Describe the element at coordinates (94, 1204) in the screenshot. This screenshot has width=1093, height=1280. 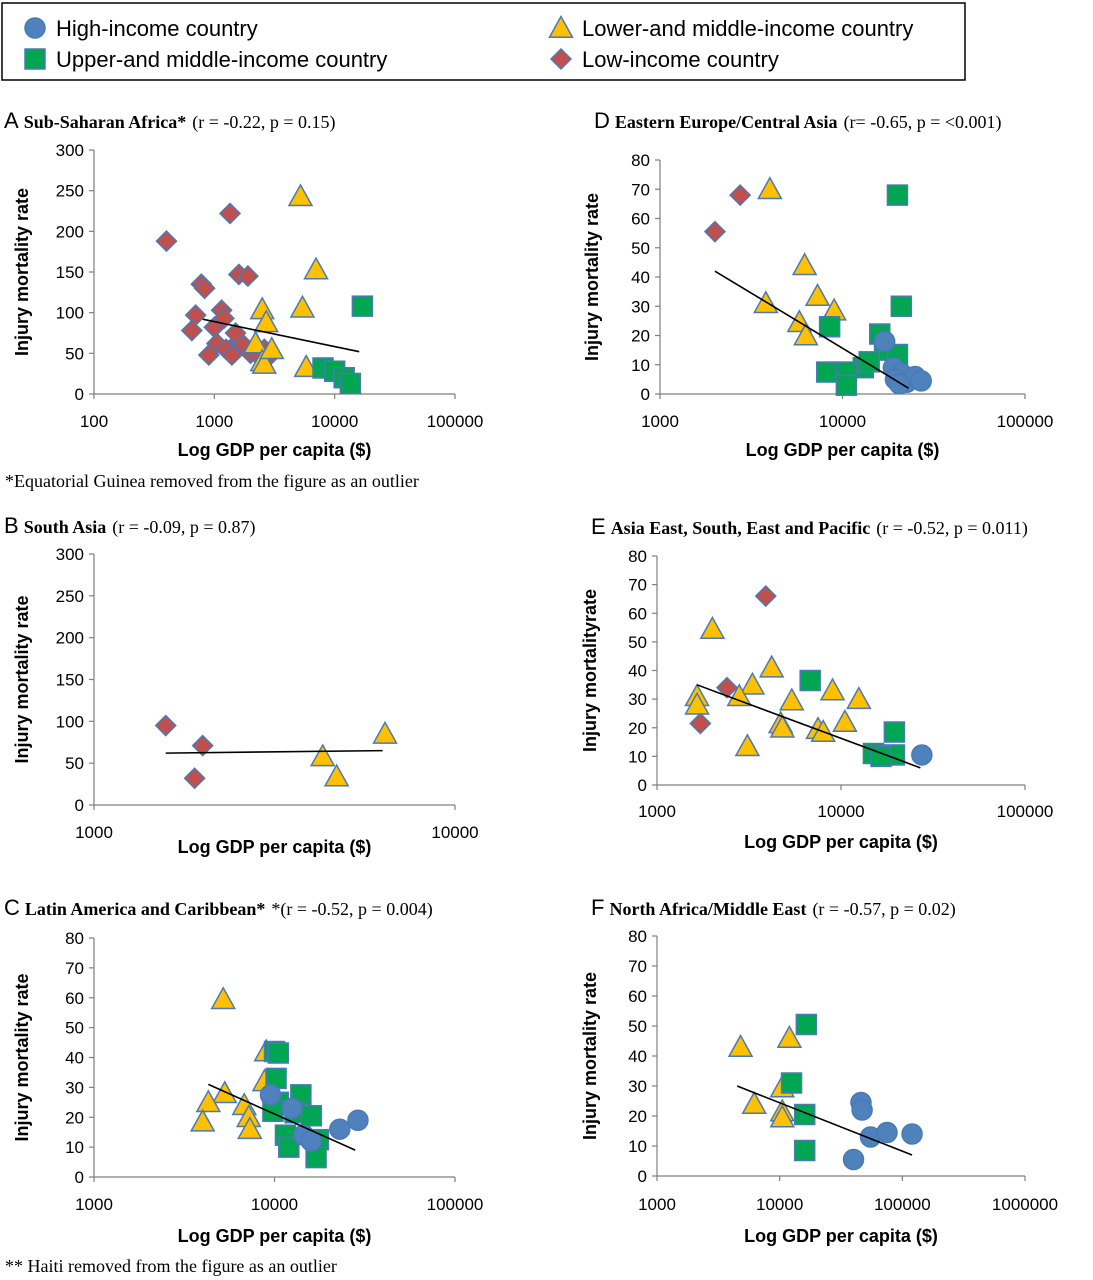
I see `x-tick-label: 1000` at that location.